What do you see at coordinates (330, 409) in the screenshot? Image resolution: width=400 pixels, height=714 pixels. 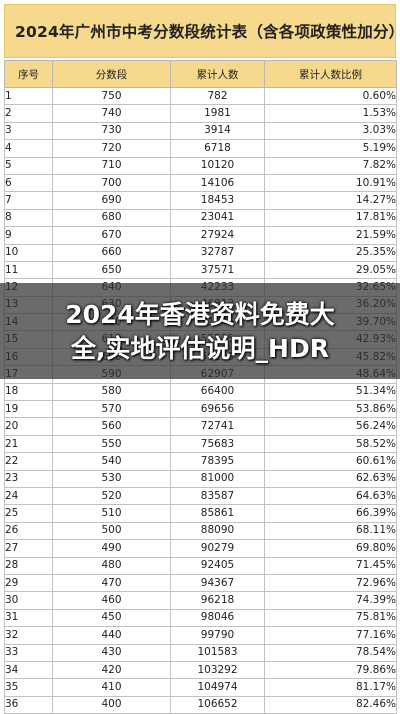 I see `cell-ratio: 53.86%` at bounding box center [330, 409].